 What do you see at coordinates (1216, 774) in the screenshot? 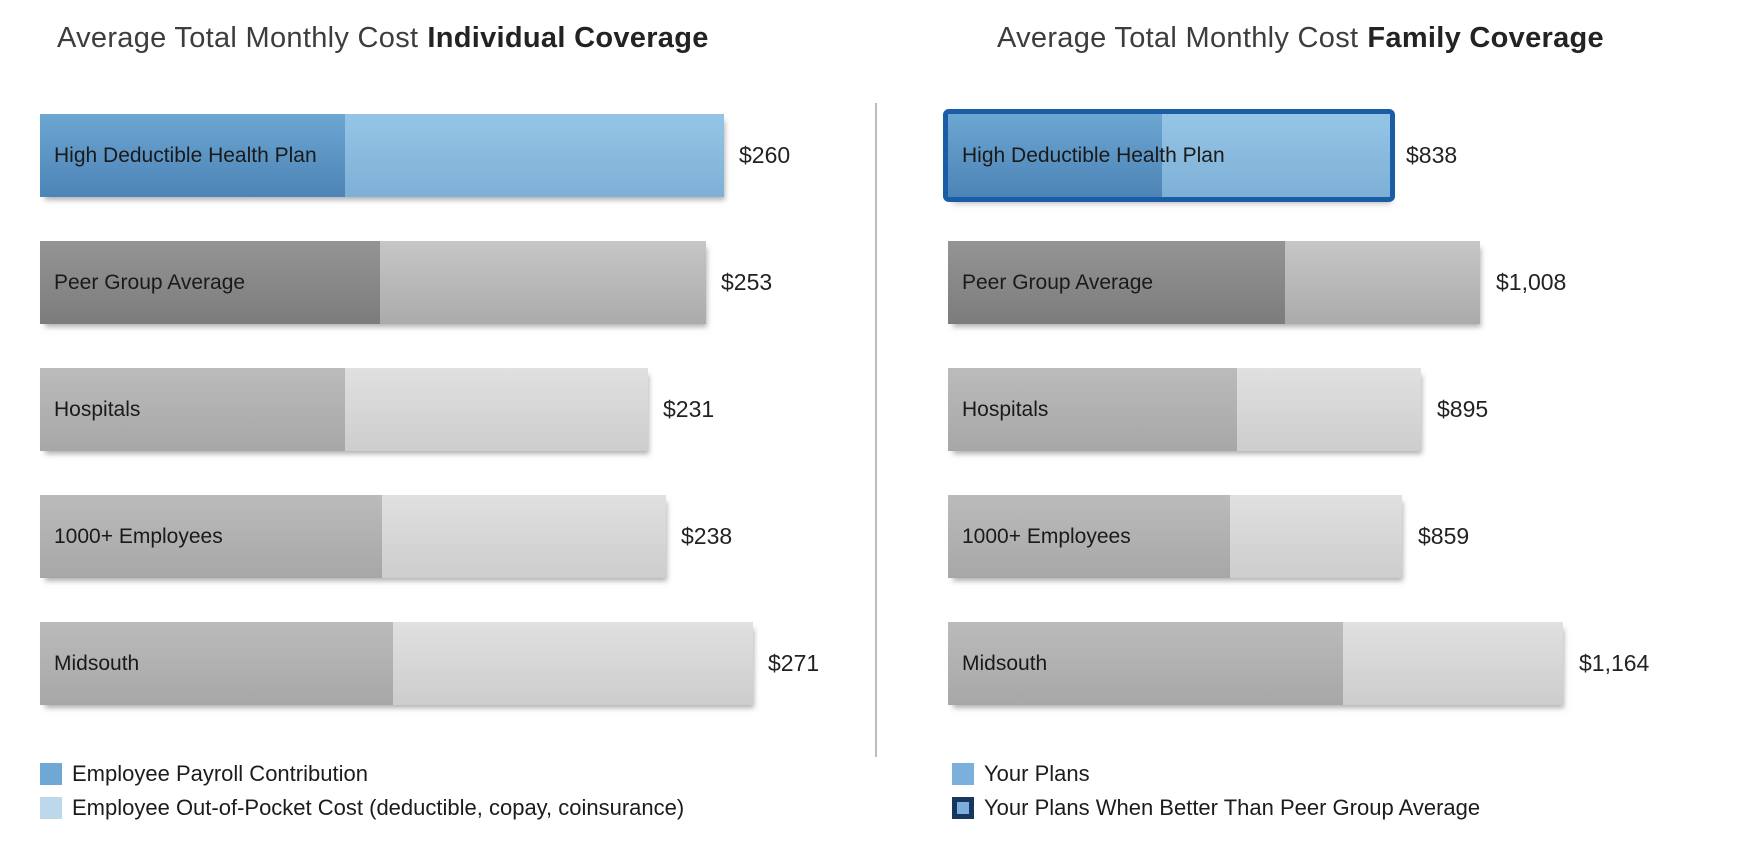
I see `legend-item: Your Plans` at bounding box center [1216, 774].